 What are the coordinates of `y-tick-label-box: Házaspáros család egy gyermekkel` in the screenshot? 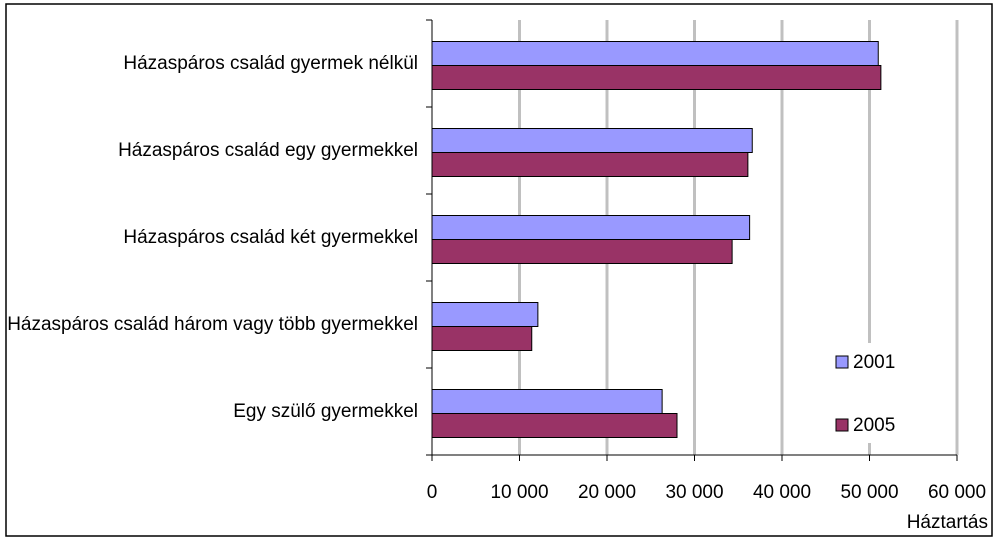 It's located at (209, 150).